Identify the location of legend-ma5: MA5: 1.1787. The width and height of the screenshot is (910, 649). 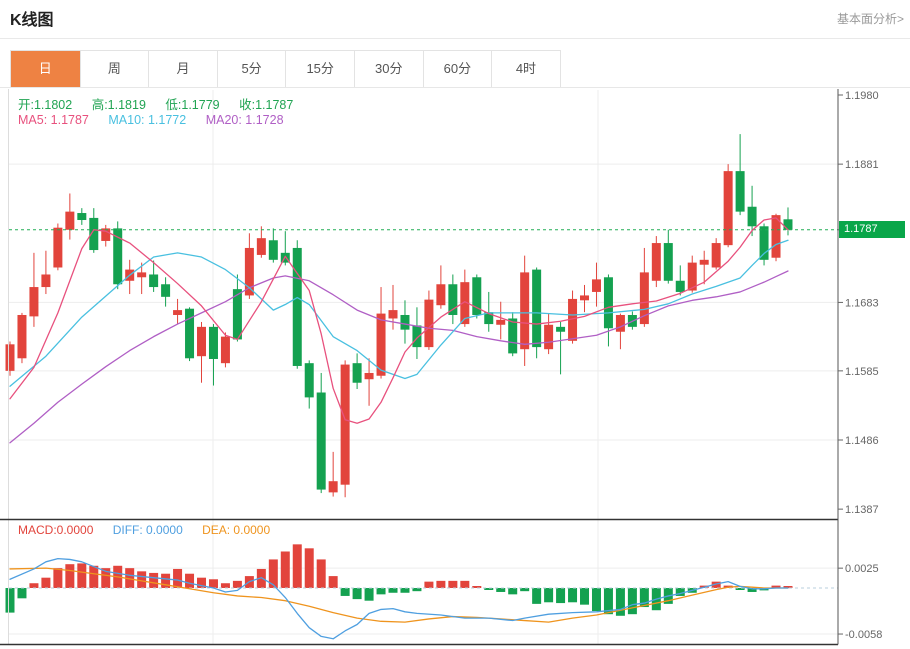
(53, 120).